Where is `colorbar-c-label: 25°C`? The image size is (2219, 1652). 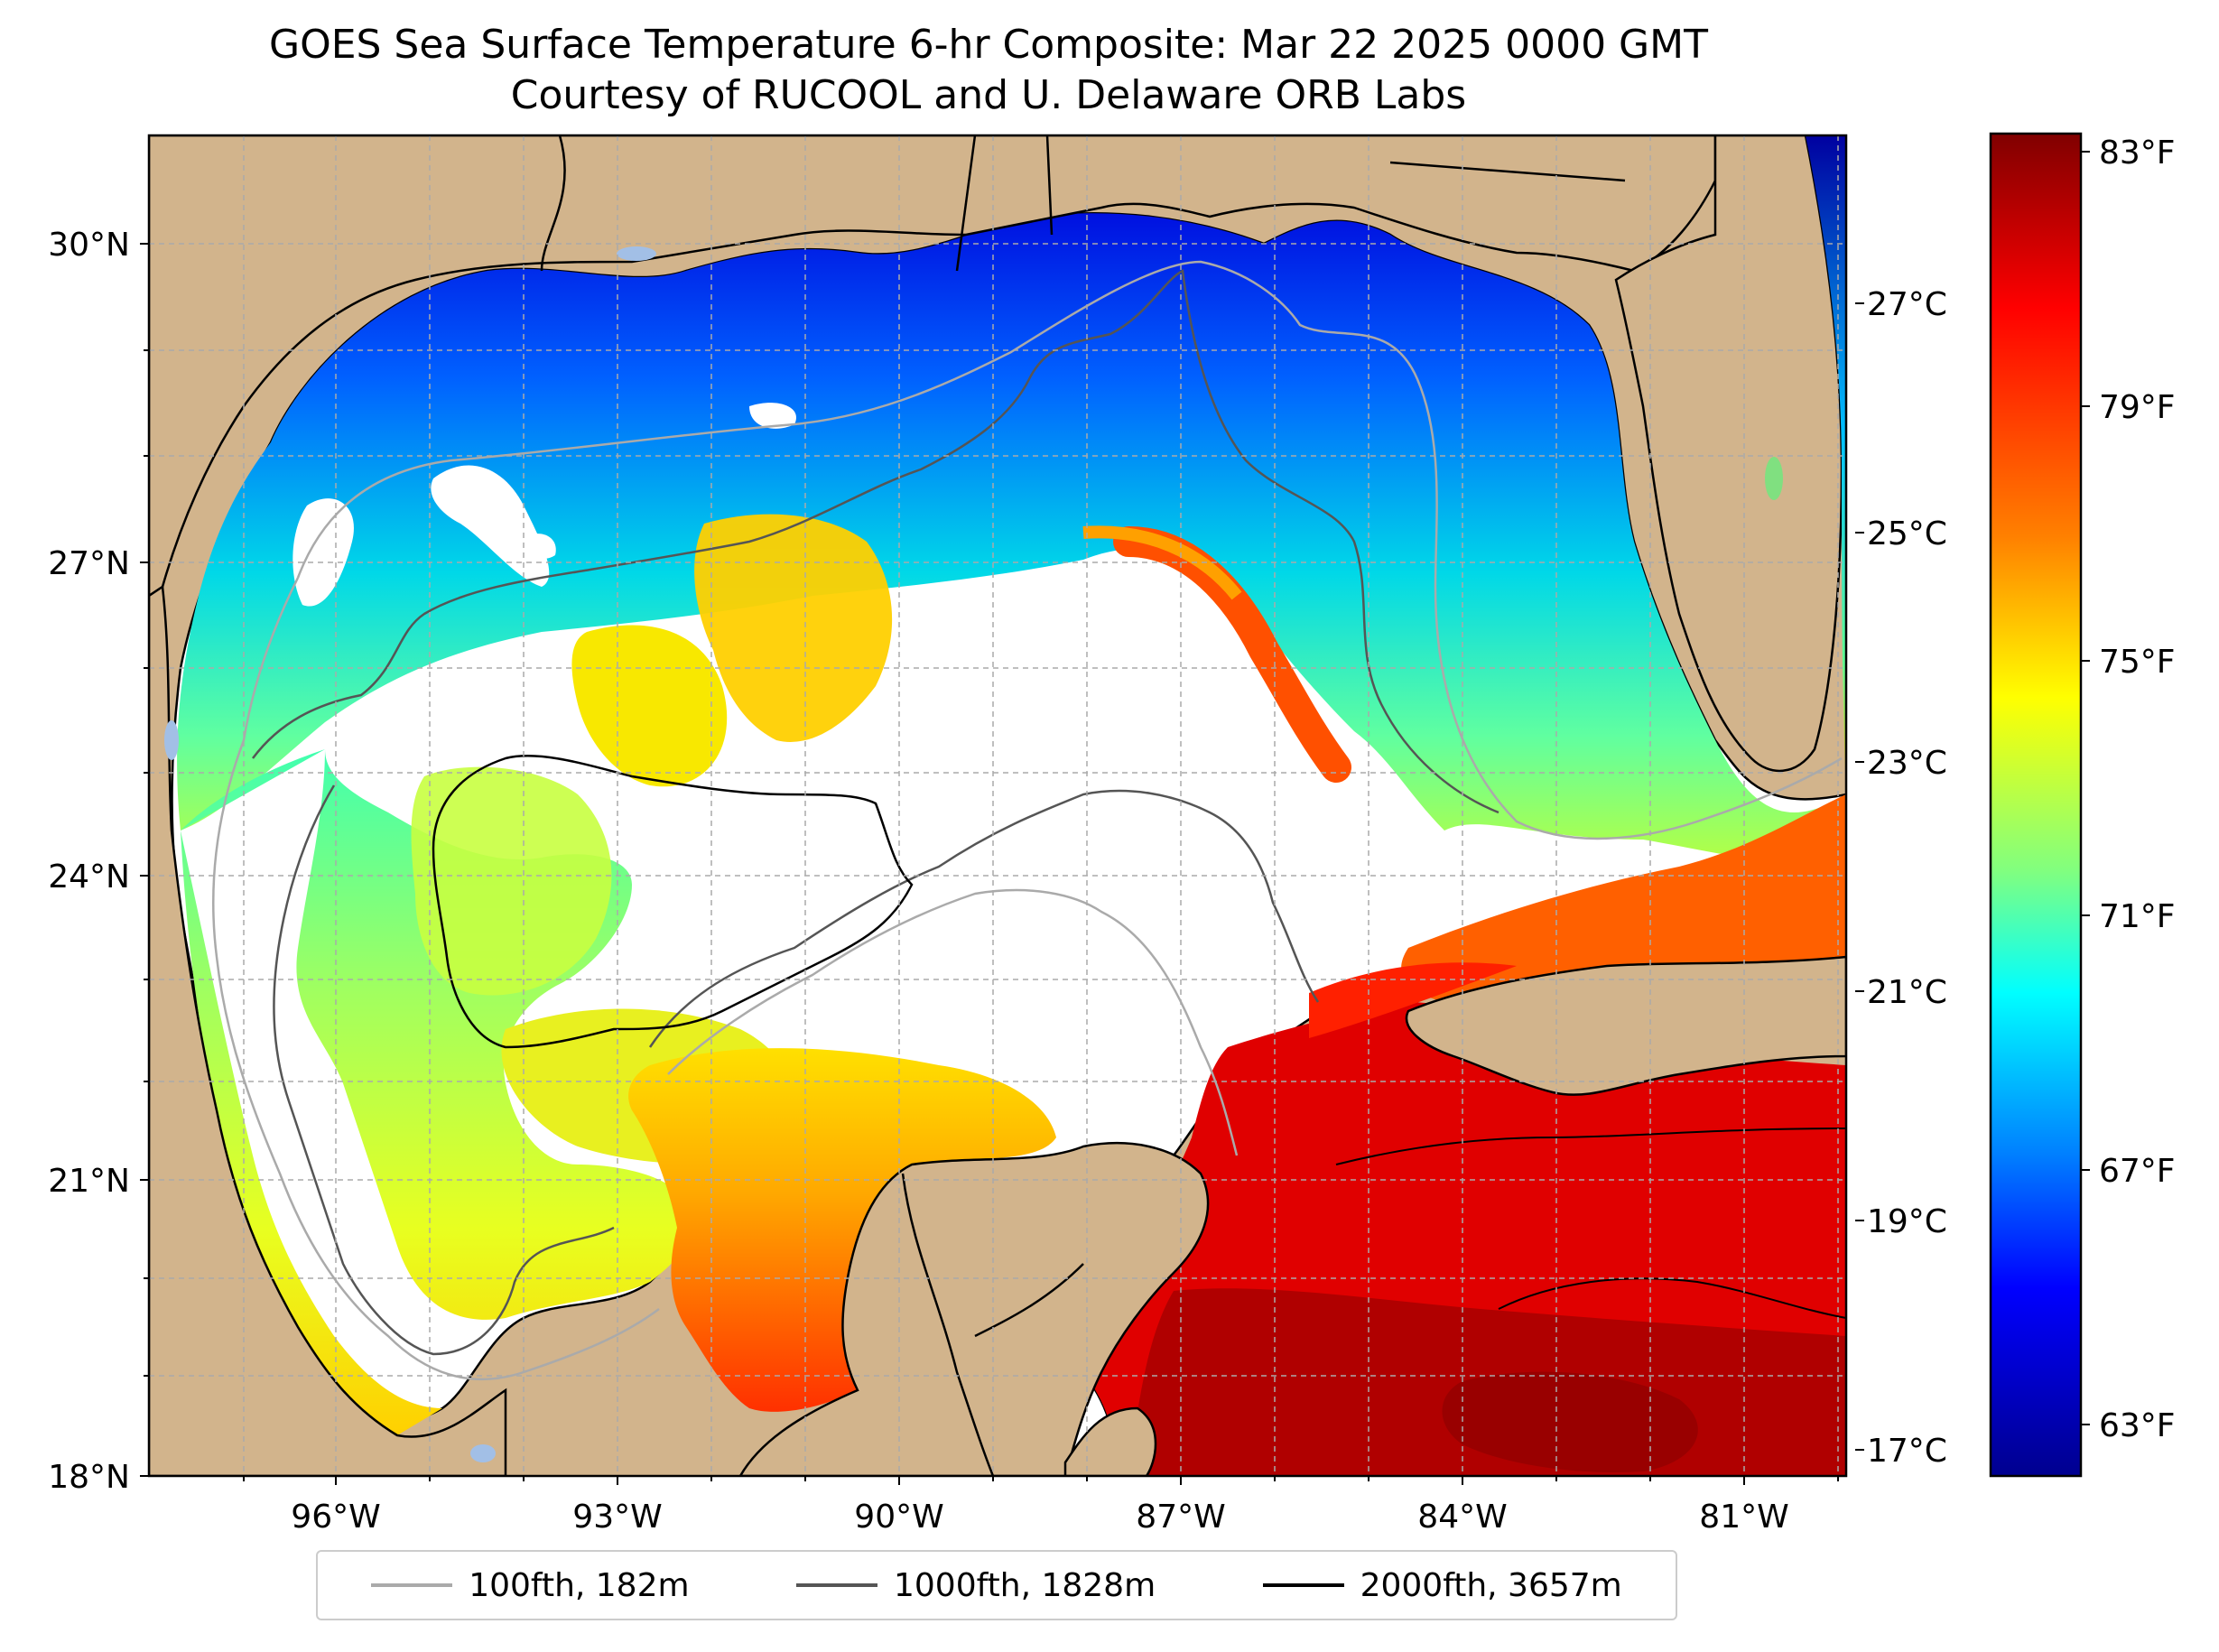
colorbar-c-label: 25°C is located at coordinates (1907, 533).